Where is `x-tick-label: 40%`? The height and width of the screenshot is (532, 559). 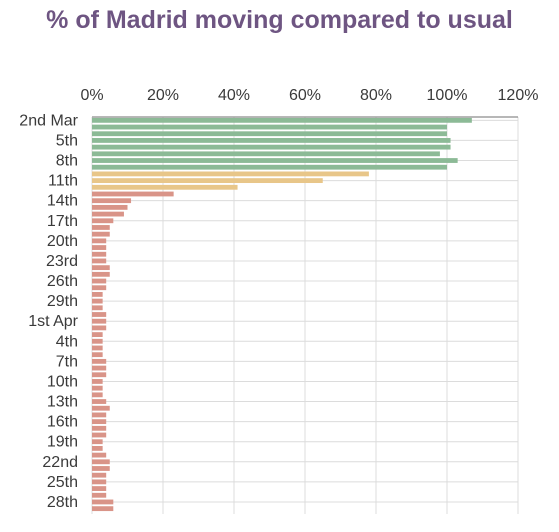 x-tick-label: 40% is located at coordinates (234, 95).